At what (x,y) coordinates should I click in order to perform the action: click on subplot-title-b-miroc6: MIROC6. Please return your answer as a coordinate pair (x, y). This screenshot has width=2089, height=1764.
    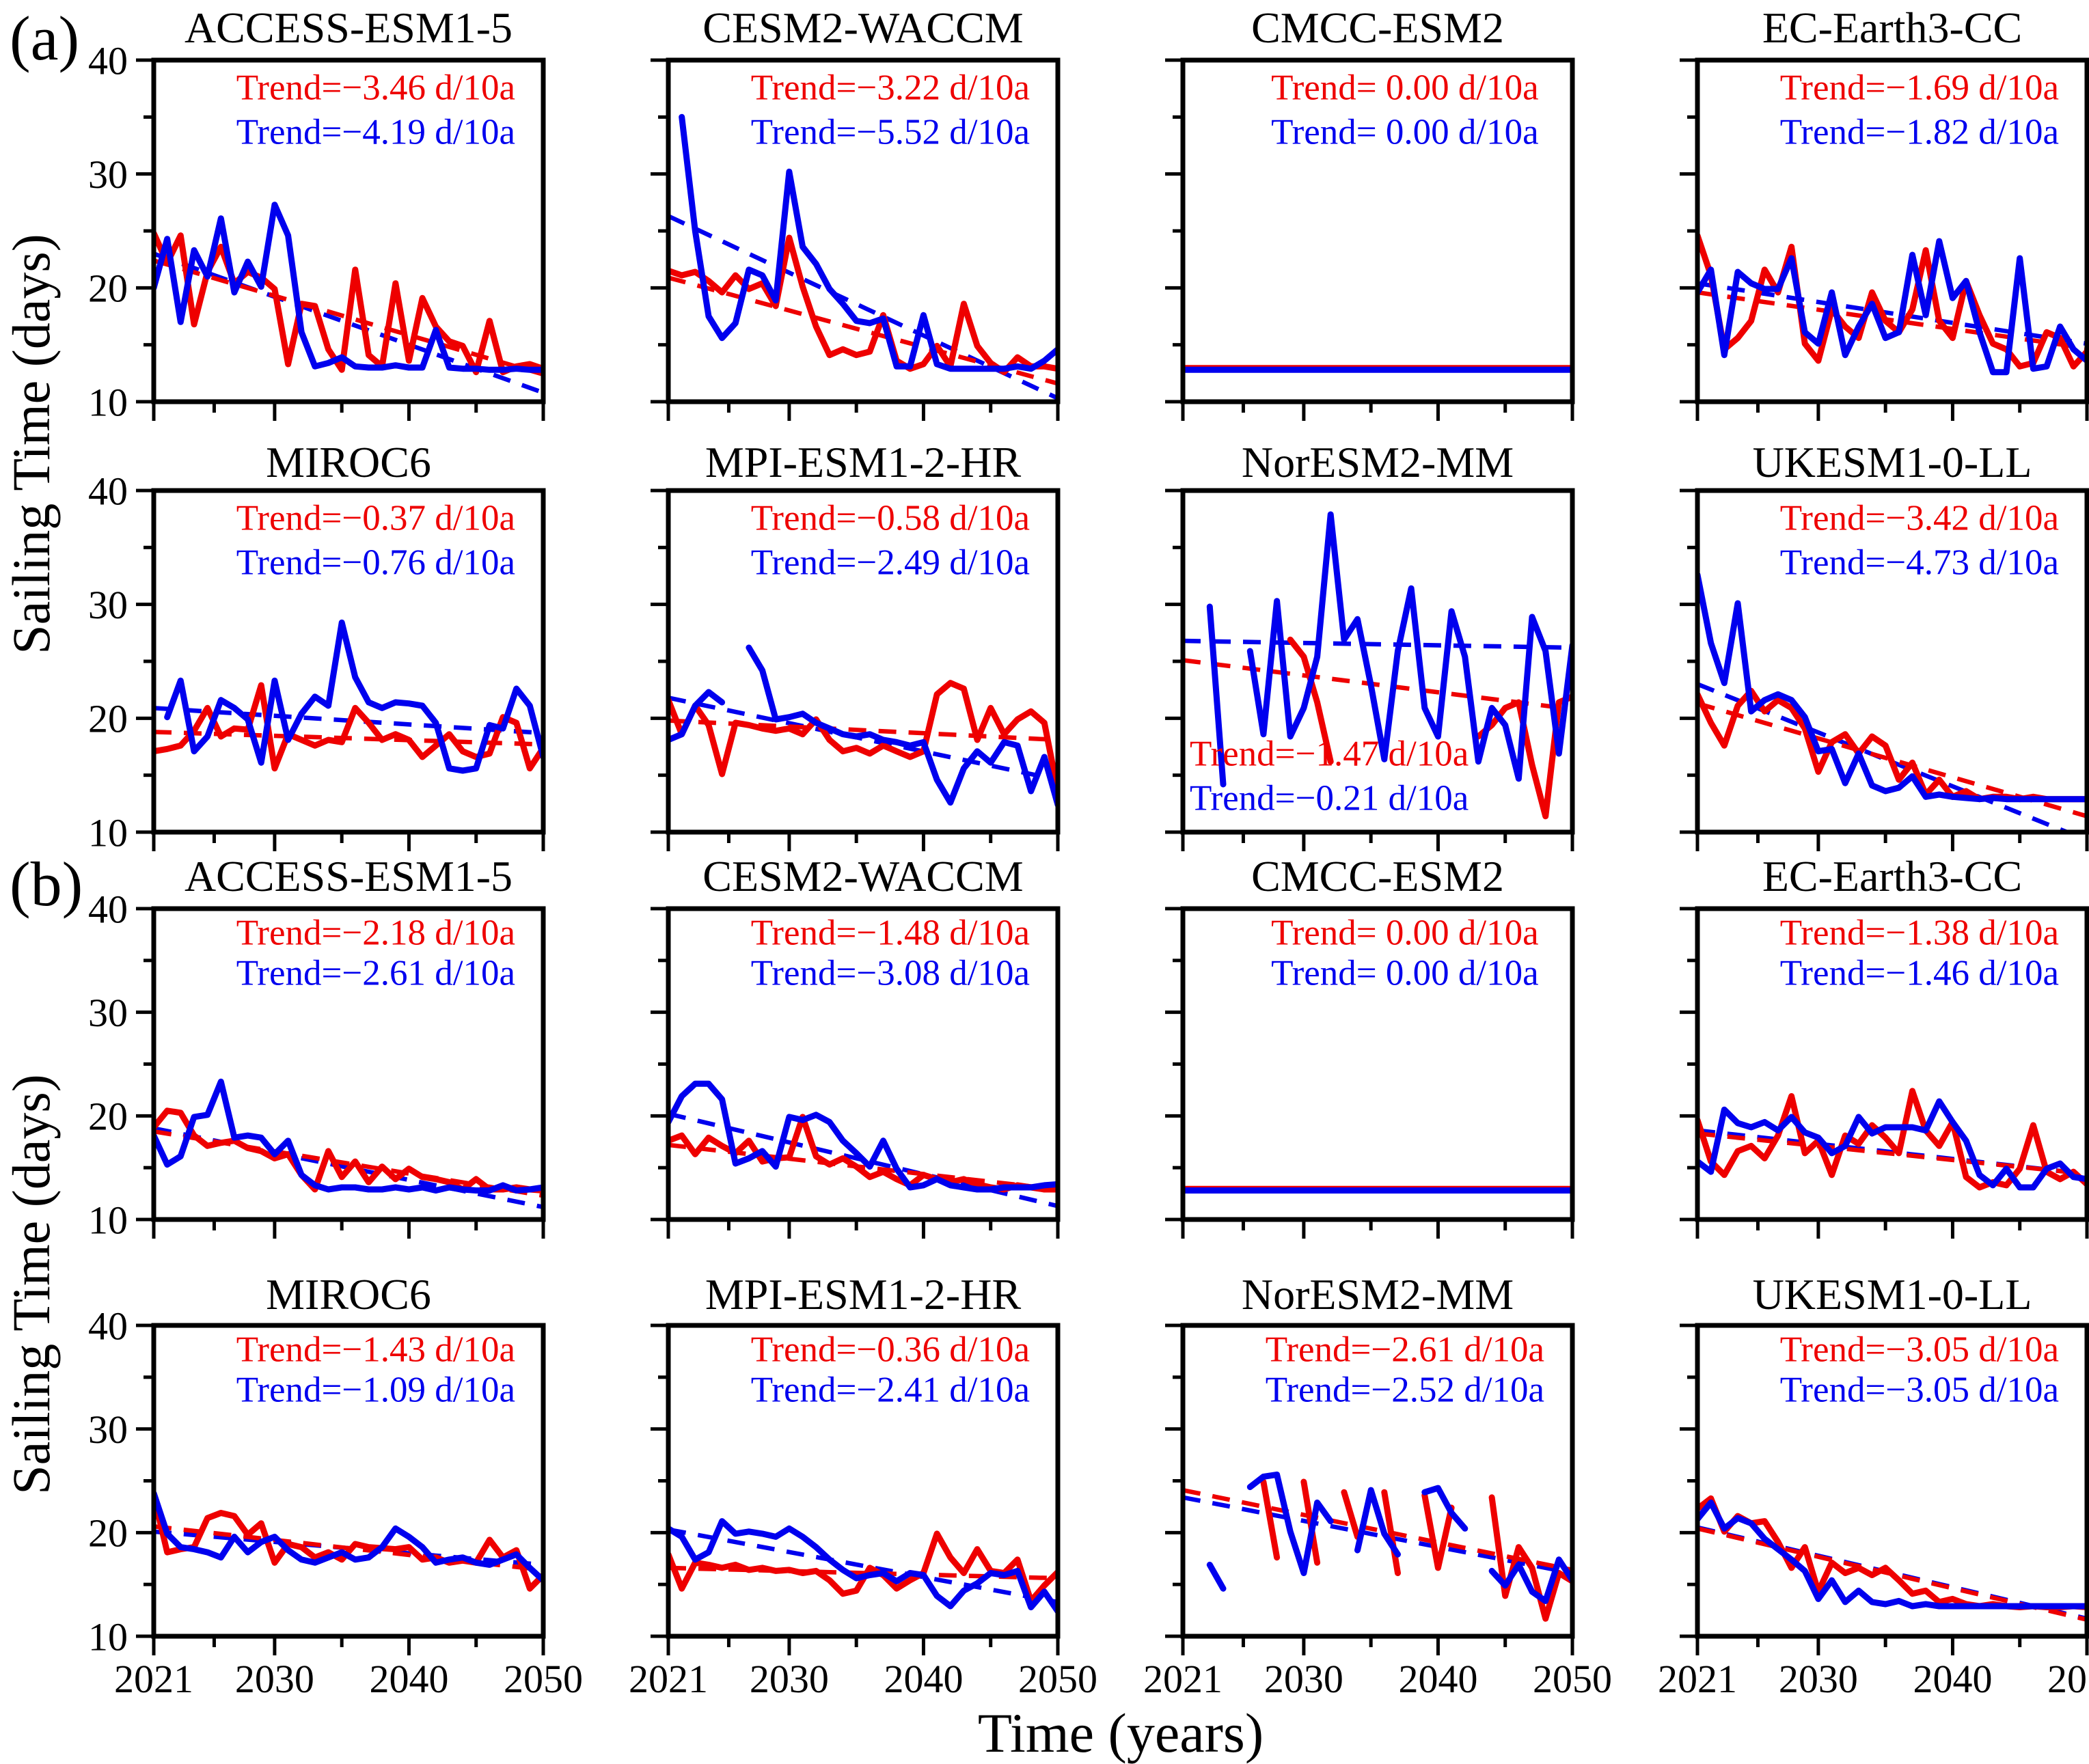
    Looking at the image, I should click on (348, 1294).